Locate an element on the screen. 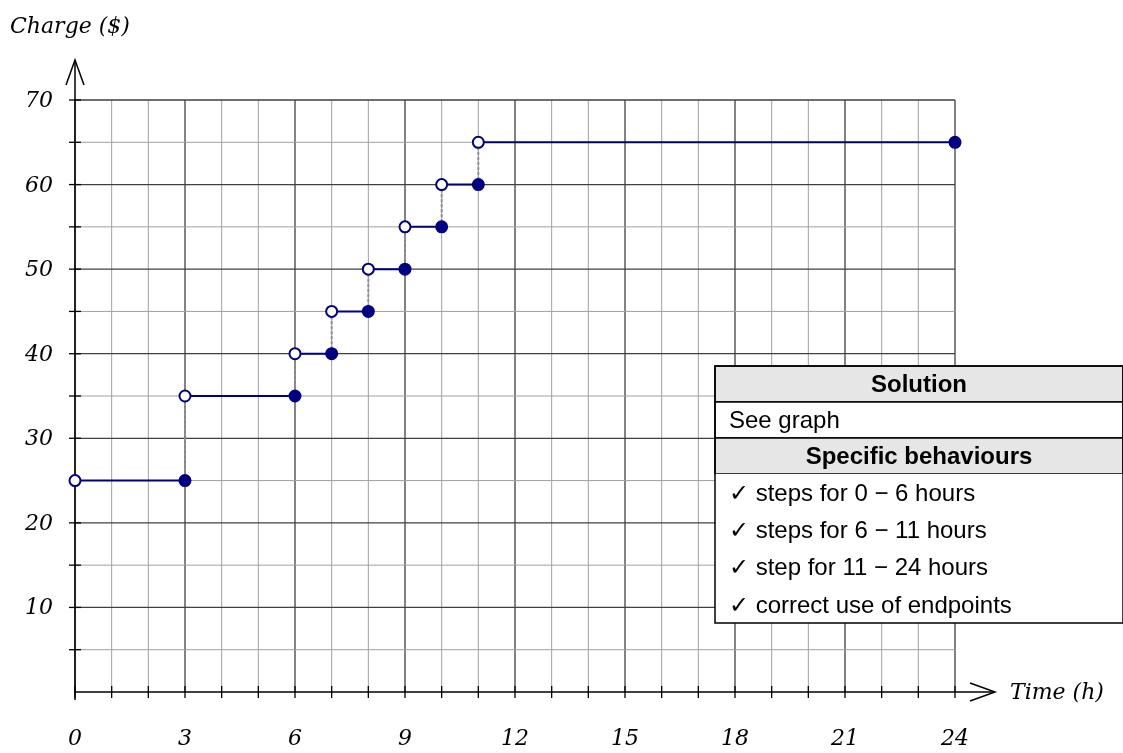 This screenshot has width=1123, height=753. y-tick-label: 40 is located at coordinates (38, 353).